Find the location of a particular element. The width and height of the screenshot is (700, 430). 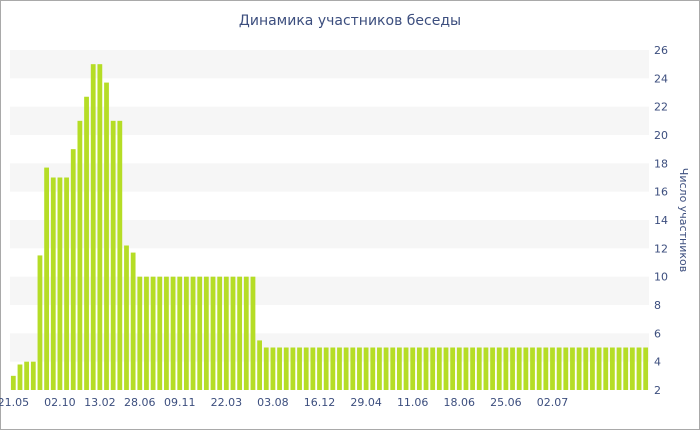

x-tick-label: 11.06 is located at coordinates (413, 402).